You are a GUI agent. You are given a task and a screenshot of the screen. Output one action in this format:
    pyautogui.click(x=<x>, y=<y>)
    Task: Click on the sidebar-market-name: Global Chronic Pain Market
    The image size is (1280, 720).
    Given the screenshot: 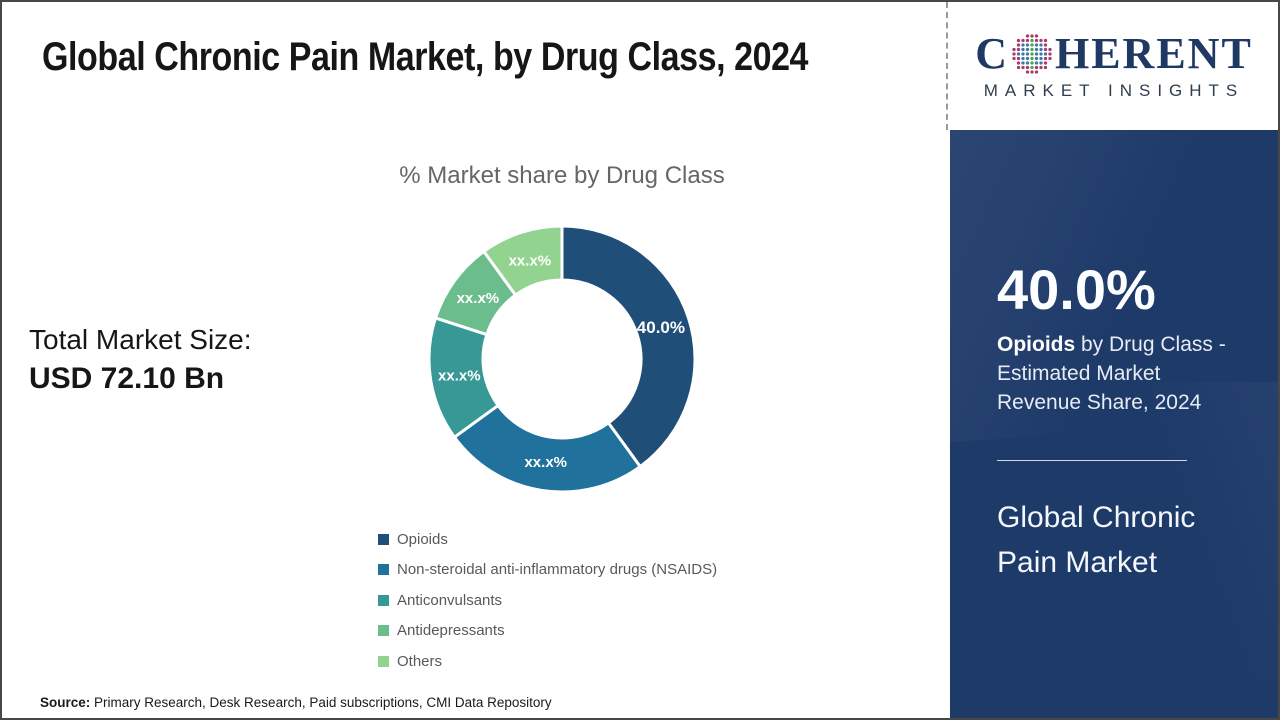 What is the action you would take?
    pyautogui.click(x=1096, y=540)
    